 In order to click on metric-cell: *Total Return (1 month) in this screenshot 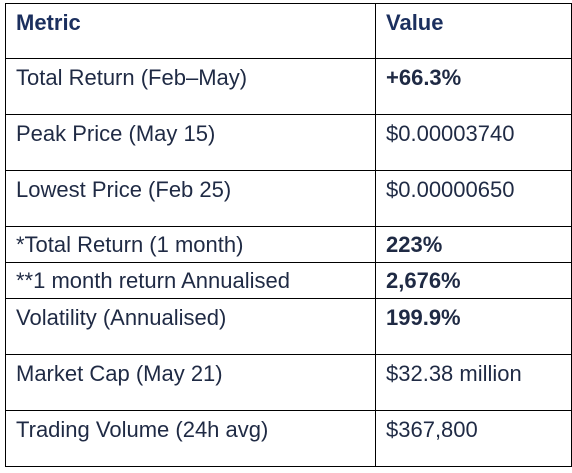, I will do `click(190, 244)`.